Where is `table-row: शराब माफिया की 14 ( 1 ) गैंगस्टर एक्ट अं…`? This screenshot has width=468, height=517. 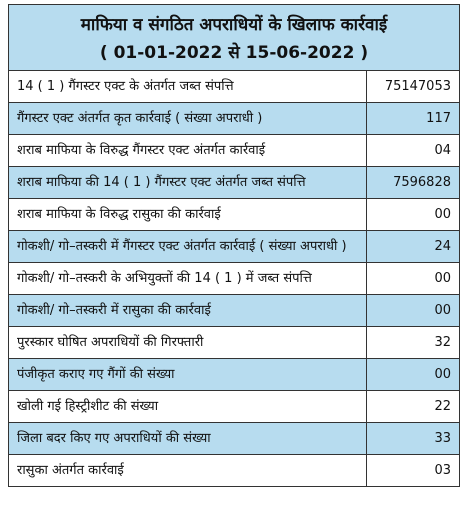
table-row: शराब माफिया की 14 ( 1 ) गैंगस्टर एक्ट अं… is located at coordinates (234, 182).